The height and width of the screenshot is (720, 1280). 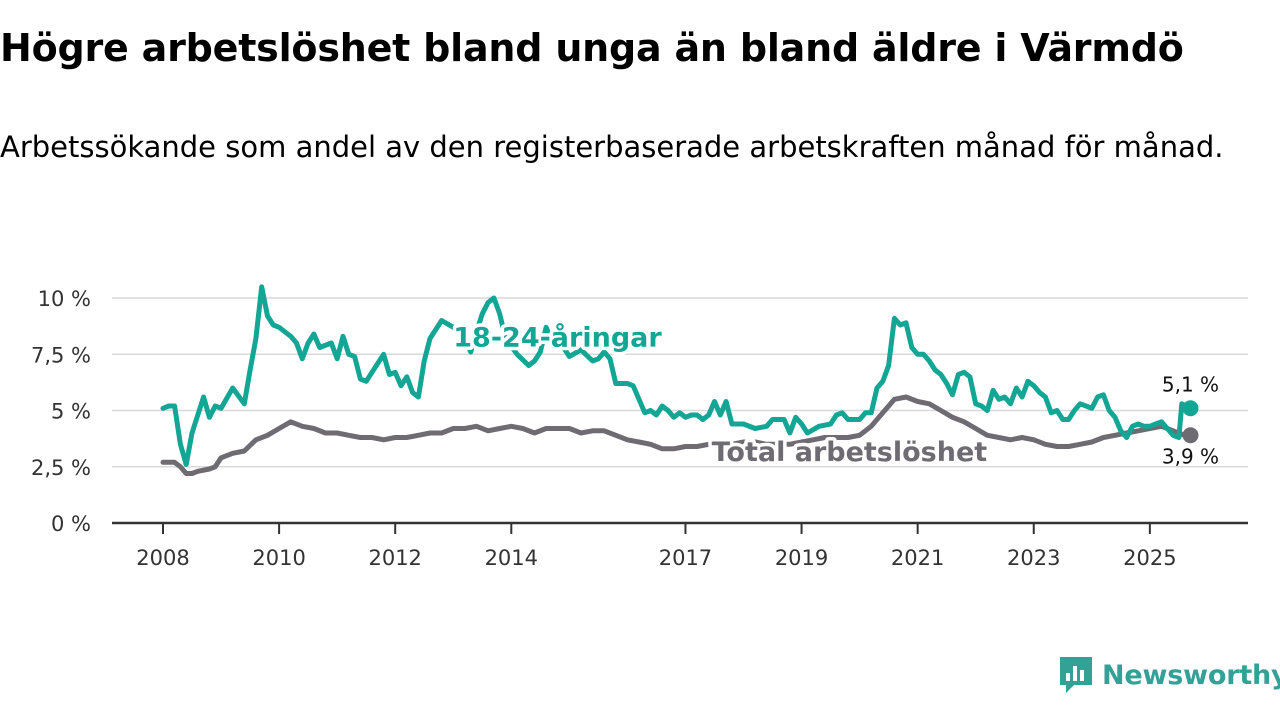 I want to click on x-tick-label: 2012, so click(x=394, y=558).